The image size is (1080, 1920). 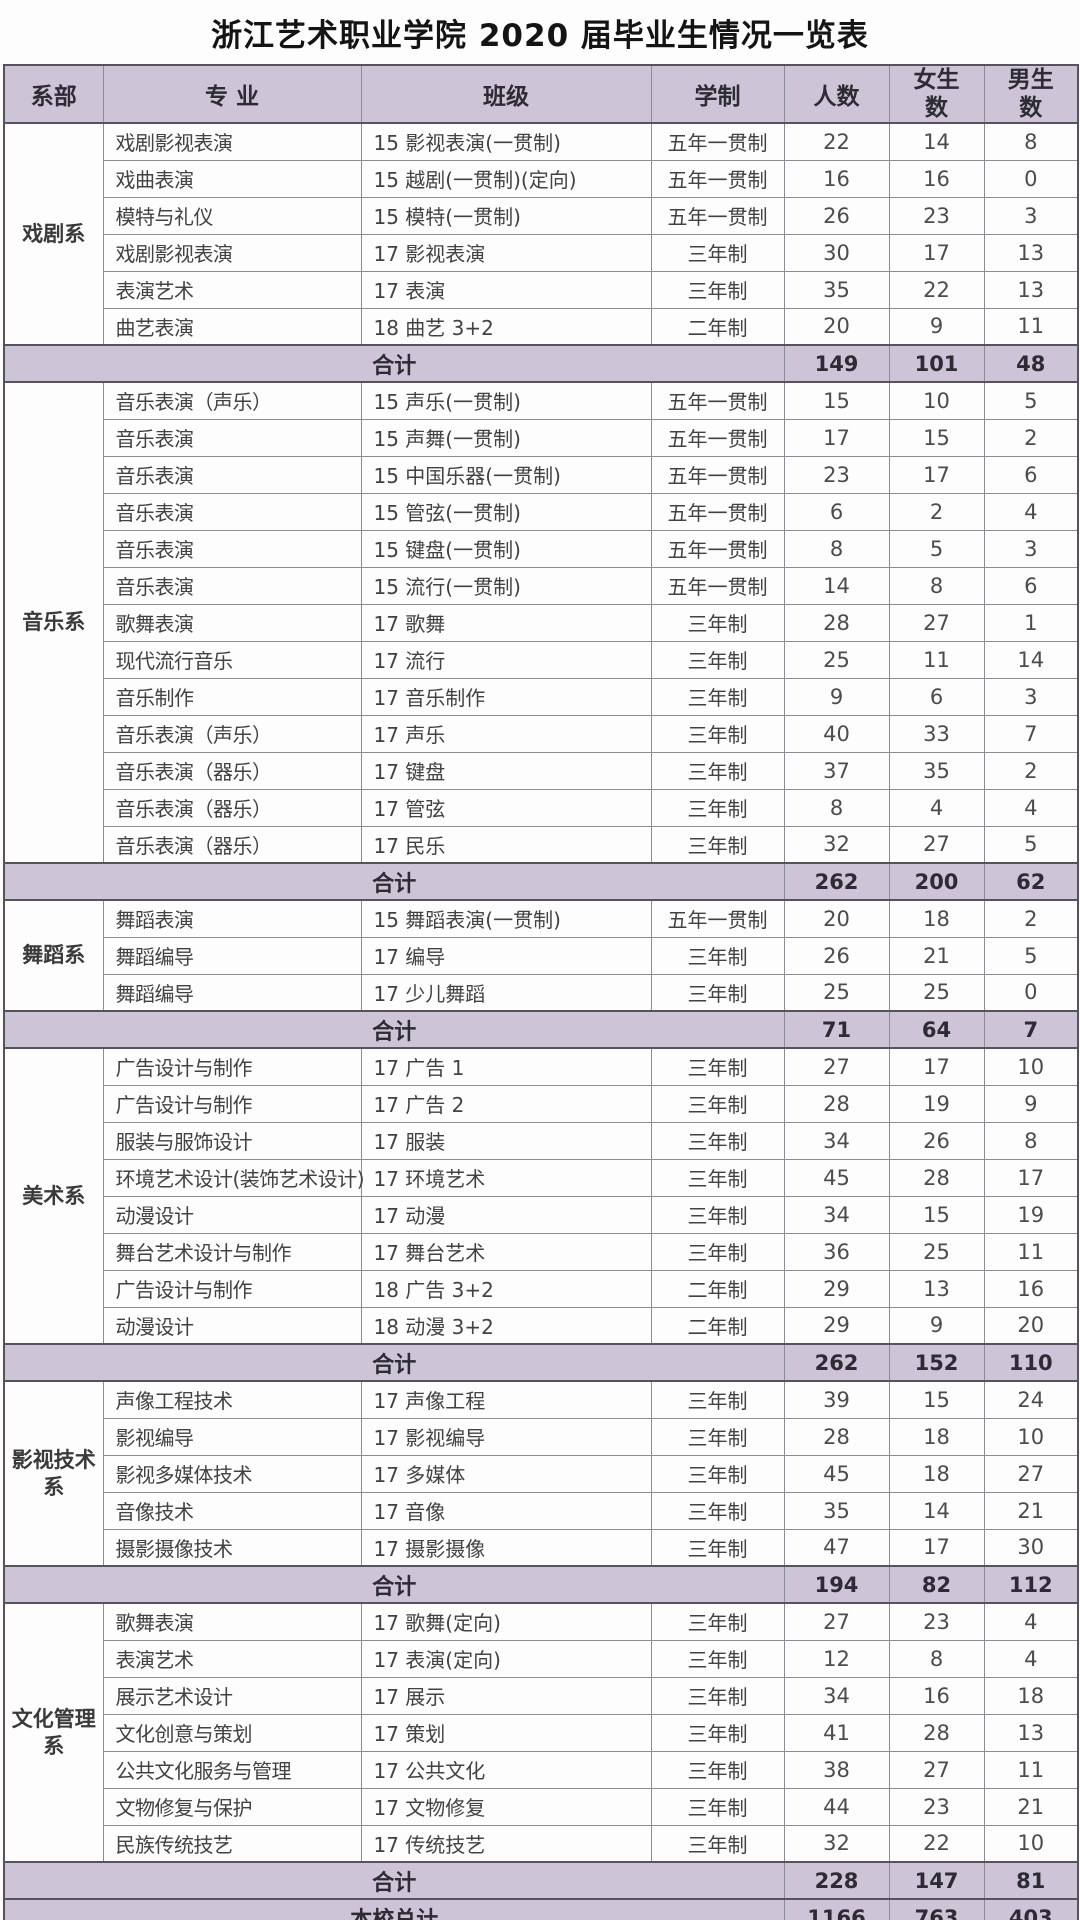 What do you see at coordinates (836, 141) in the screenshot?
I see `total-cell: 22` at bounding box center [836, 141].